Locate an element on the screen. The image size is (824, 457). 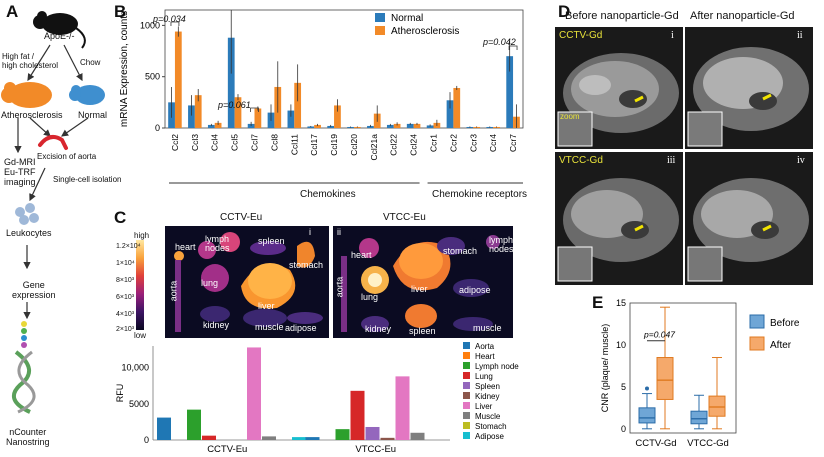
organ-label: lymph nodes is located at coordinates (217, 243).